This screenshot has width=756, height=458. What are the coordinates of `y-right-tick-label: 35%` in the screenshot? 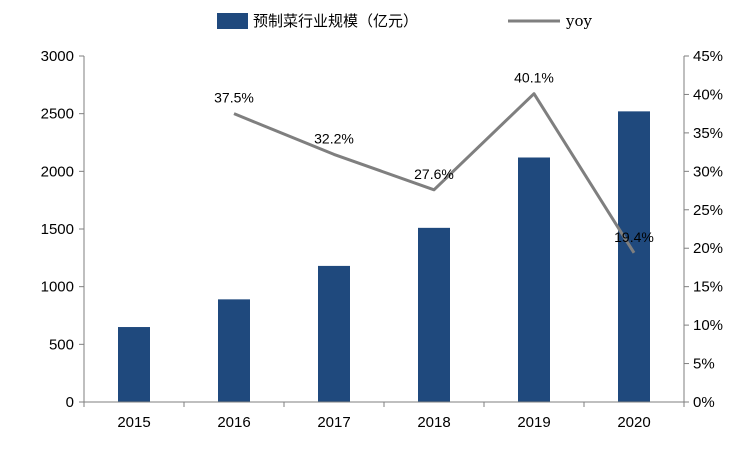 It's located at (708, 133).